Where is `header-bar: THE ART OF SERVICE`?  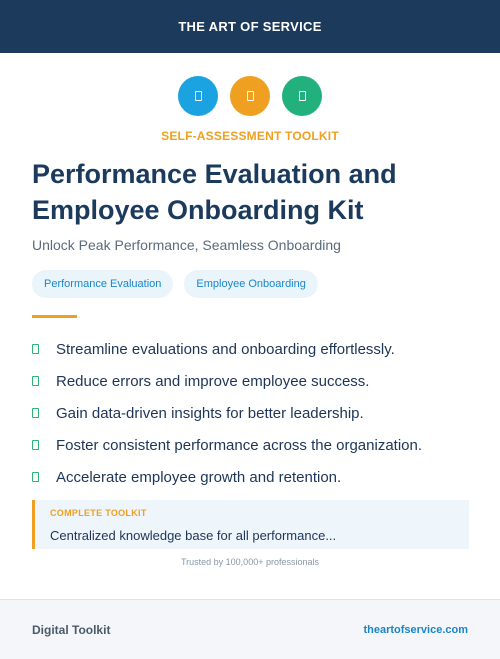
header-bar: THE ART OF SERVICE is located at coordinates (250, 26).